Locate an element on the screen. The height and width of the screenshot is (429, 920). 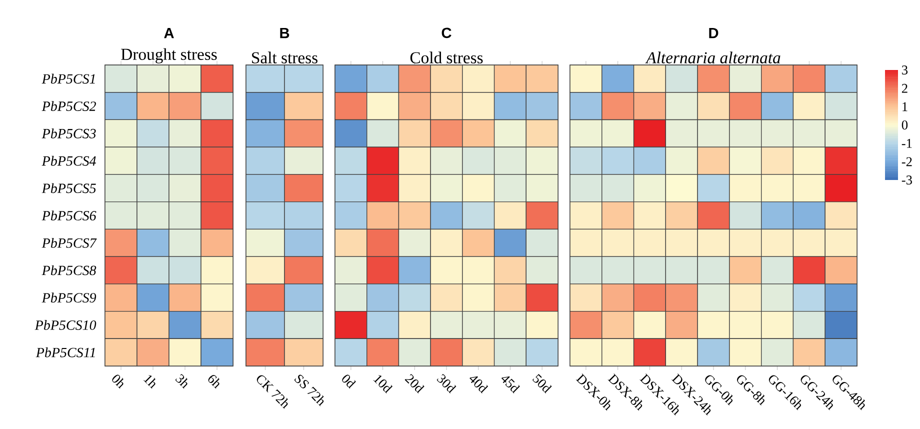
x-tick-label: 1h is located at coordinates (150, 382).